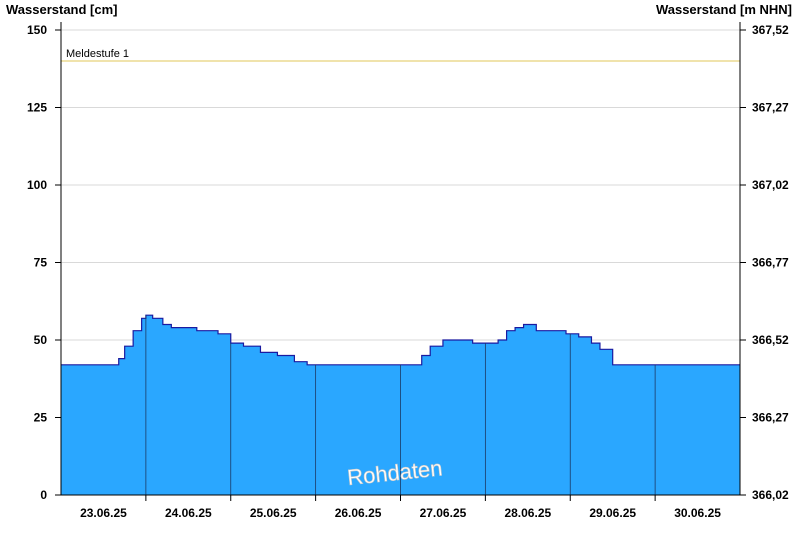 This screenshot has height=550, width=800. I want to click on left-tick-label: 100, so click(37, 185).